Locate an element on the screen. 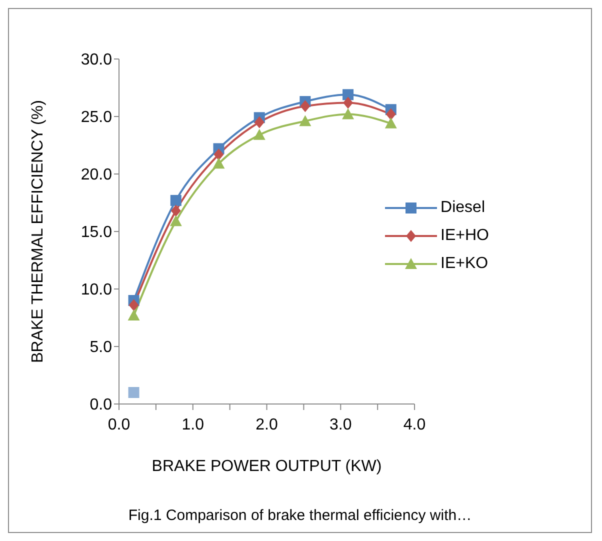 This screenshot has width=602, height=541. x-tick-label: 0.0 is located at coordinates (119, 425).